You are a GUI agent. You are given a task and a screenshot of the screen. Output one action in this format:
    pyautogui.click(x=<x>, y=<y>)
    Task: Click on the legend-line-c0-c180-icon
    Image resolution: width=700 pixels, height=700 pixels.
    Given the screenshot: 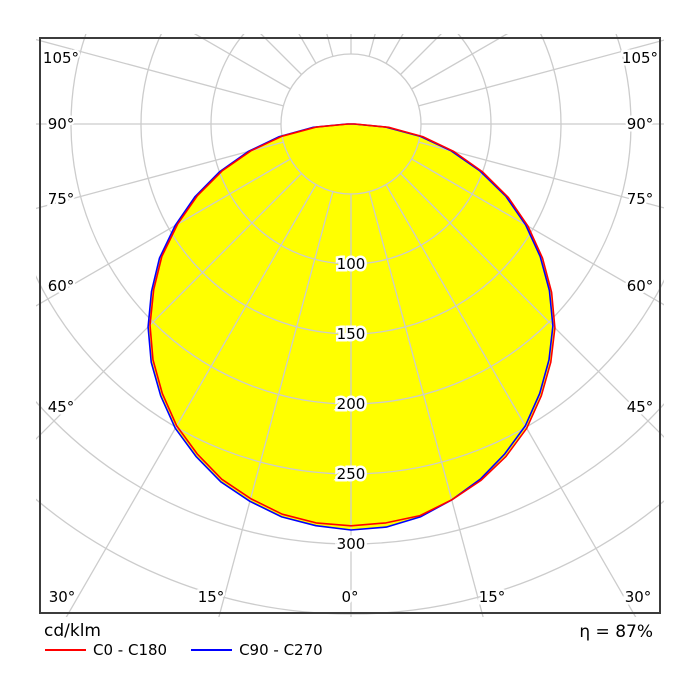 What is the action you would take?
    pyautogui.click(x=65, y=650)
    